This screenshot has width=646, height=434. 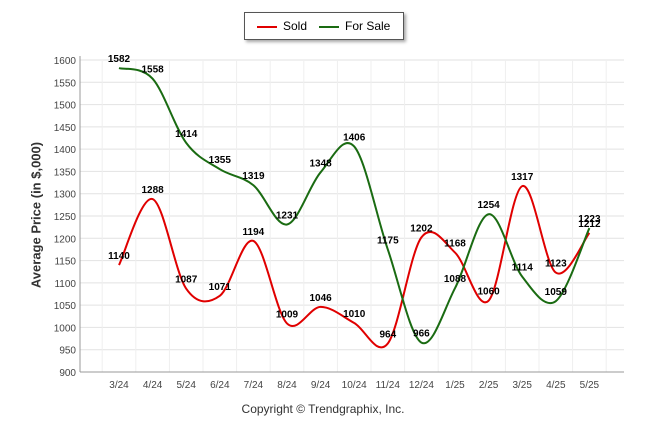 What do you see at coordinates (295, 26) in the screenshot?
I see `legend-label-sold: Sold` at bounding box center [295, 26].